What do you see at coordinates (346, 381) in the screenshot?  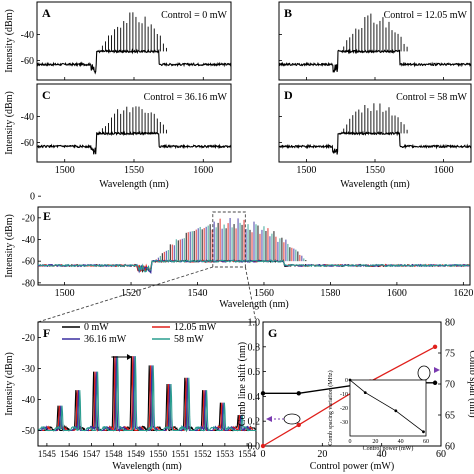 I see `inset-y-tick-label: 0` at bounding box center [346, 381].